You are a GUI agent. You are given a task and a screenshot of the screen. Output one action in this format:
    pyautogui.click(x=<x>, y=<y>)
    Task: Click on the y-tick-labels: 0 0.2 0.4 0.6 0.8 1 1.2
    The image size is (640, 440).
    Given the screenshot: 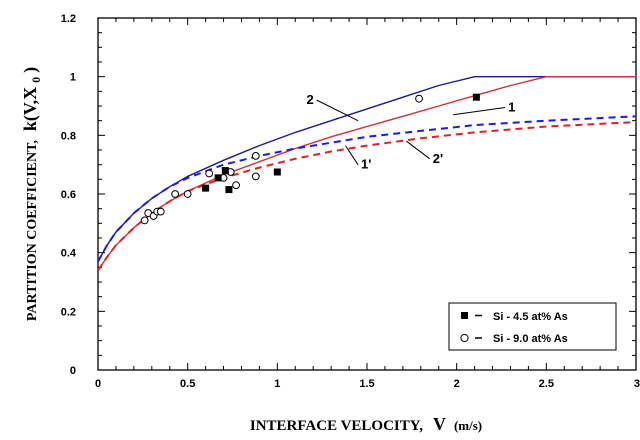 What is the action you would take?
    pyautogui.click(x=69, y=195)
    